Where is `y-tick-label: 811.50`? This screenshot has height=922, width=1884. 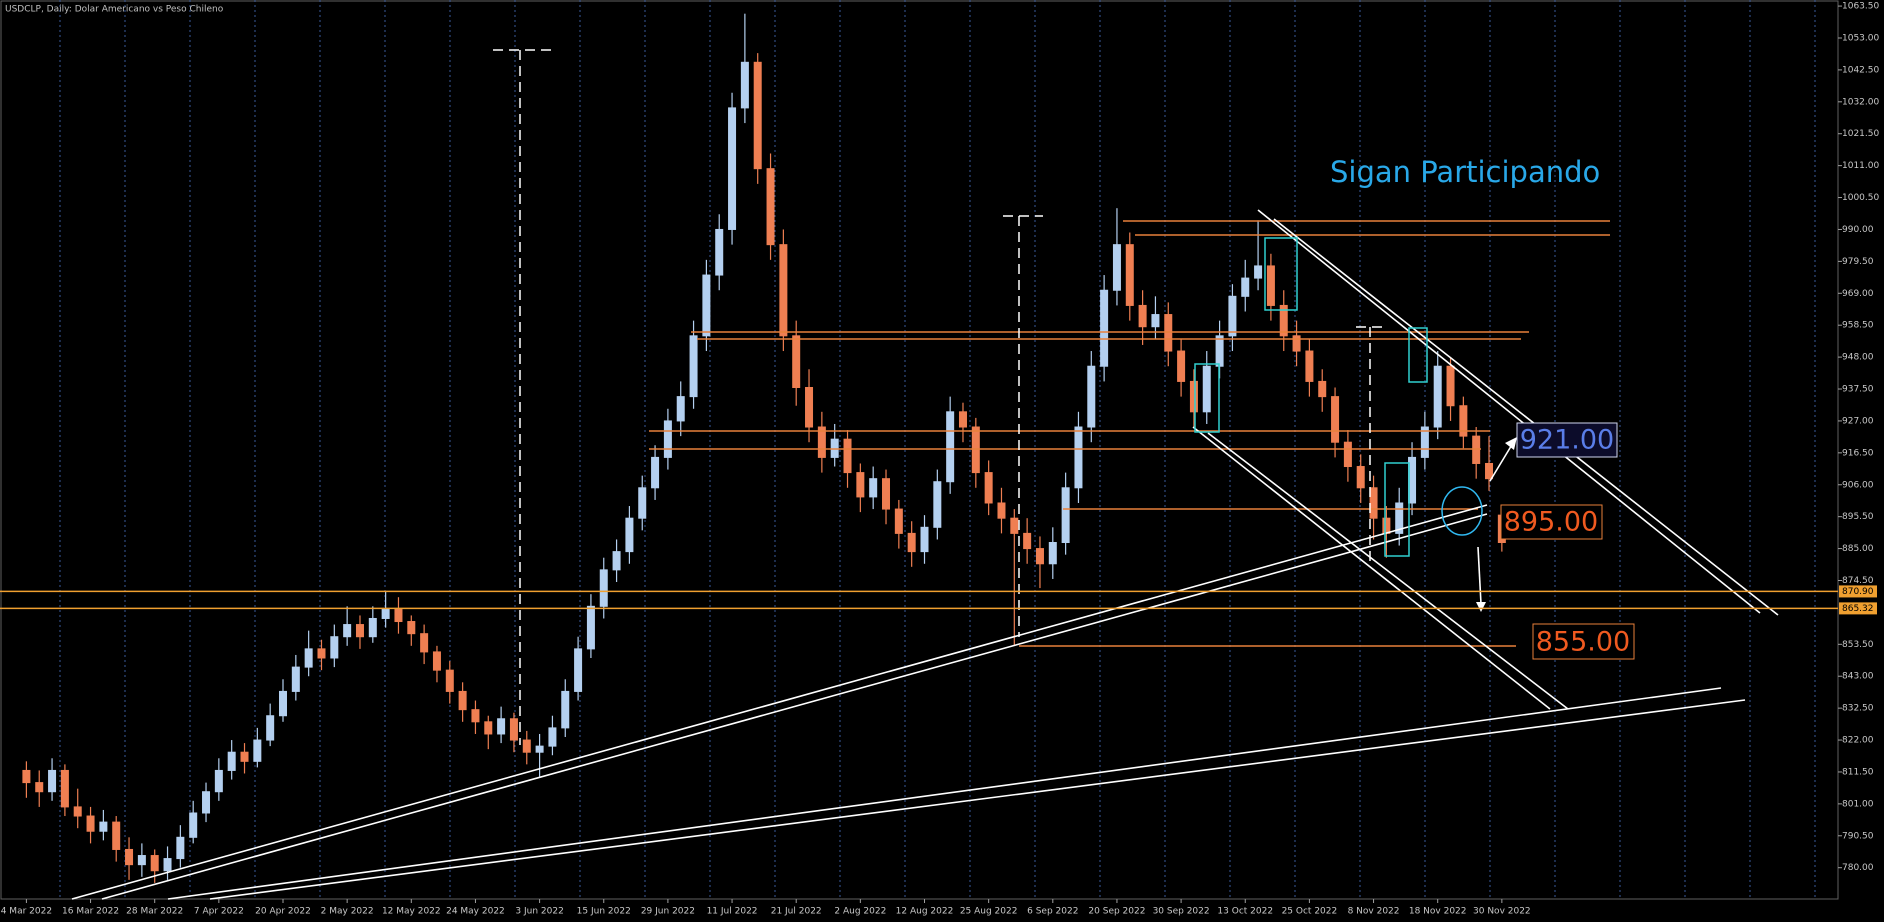 y-tick-label: 811.50 is located at coordinates (1858, 772).